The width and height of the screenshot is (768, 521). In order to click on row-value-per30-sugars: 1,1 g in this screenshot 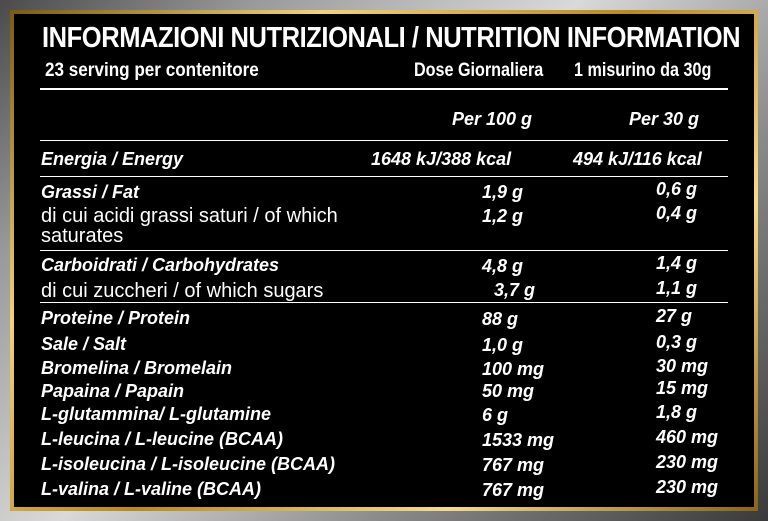, I will do `click(677, 288)`.